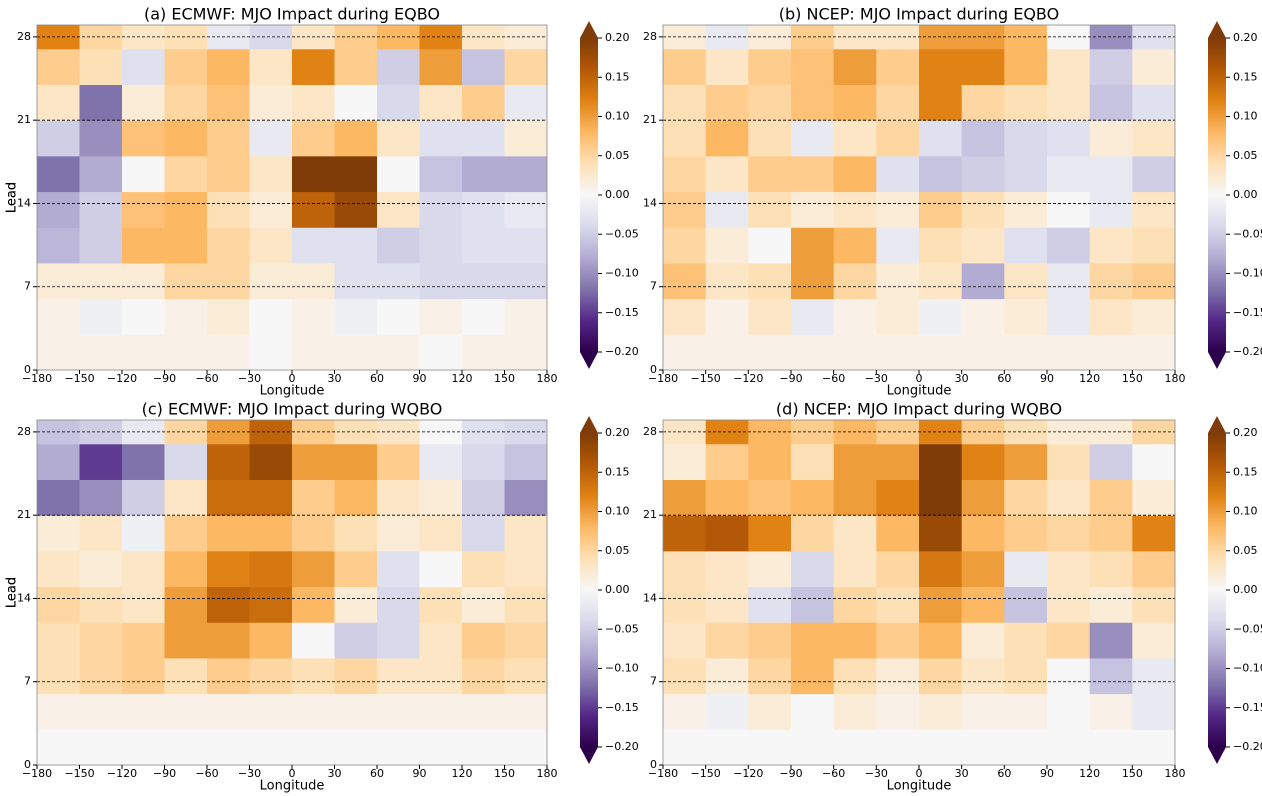 This screenshot has height=796, width=1262. What do you see at coordinates (1217, 590) in the screenshot?
I see `colorbar` at bounding box center [1217, 590].